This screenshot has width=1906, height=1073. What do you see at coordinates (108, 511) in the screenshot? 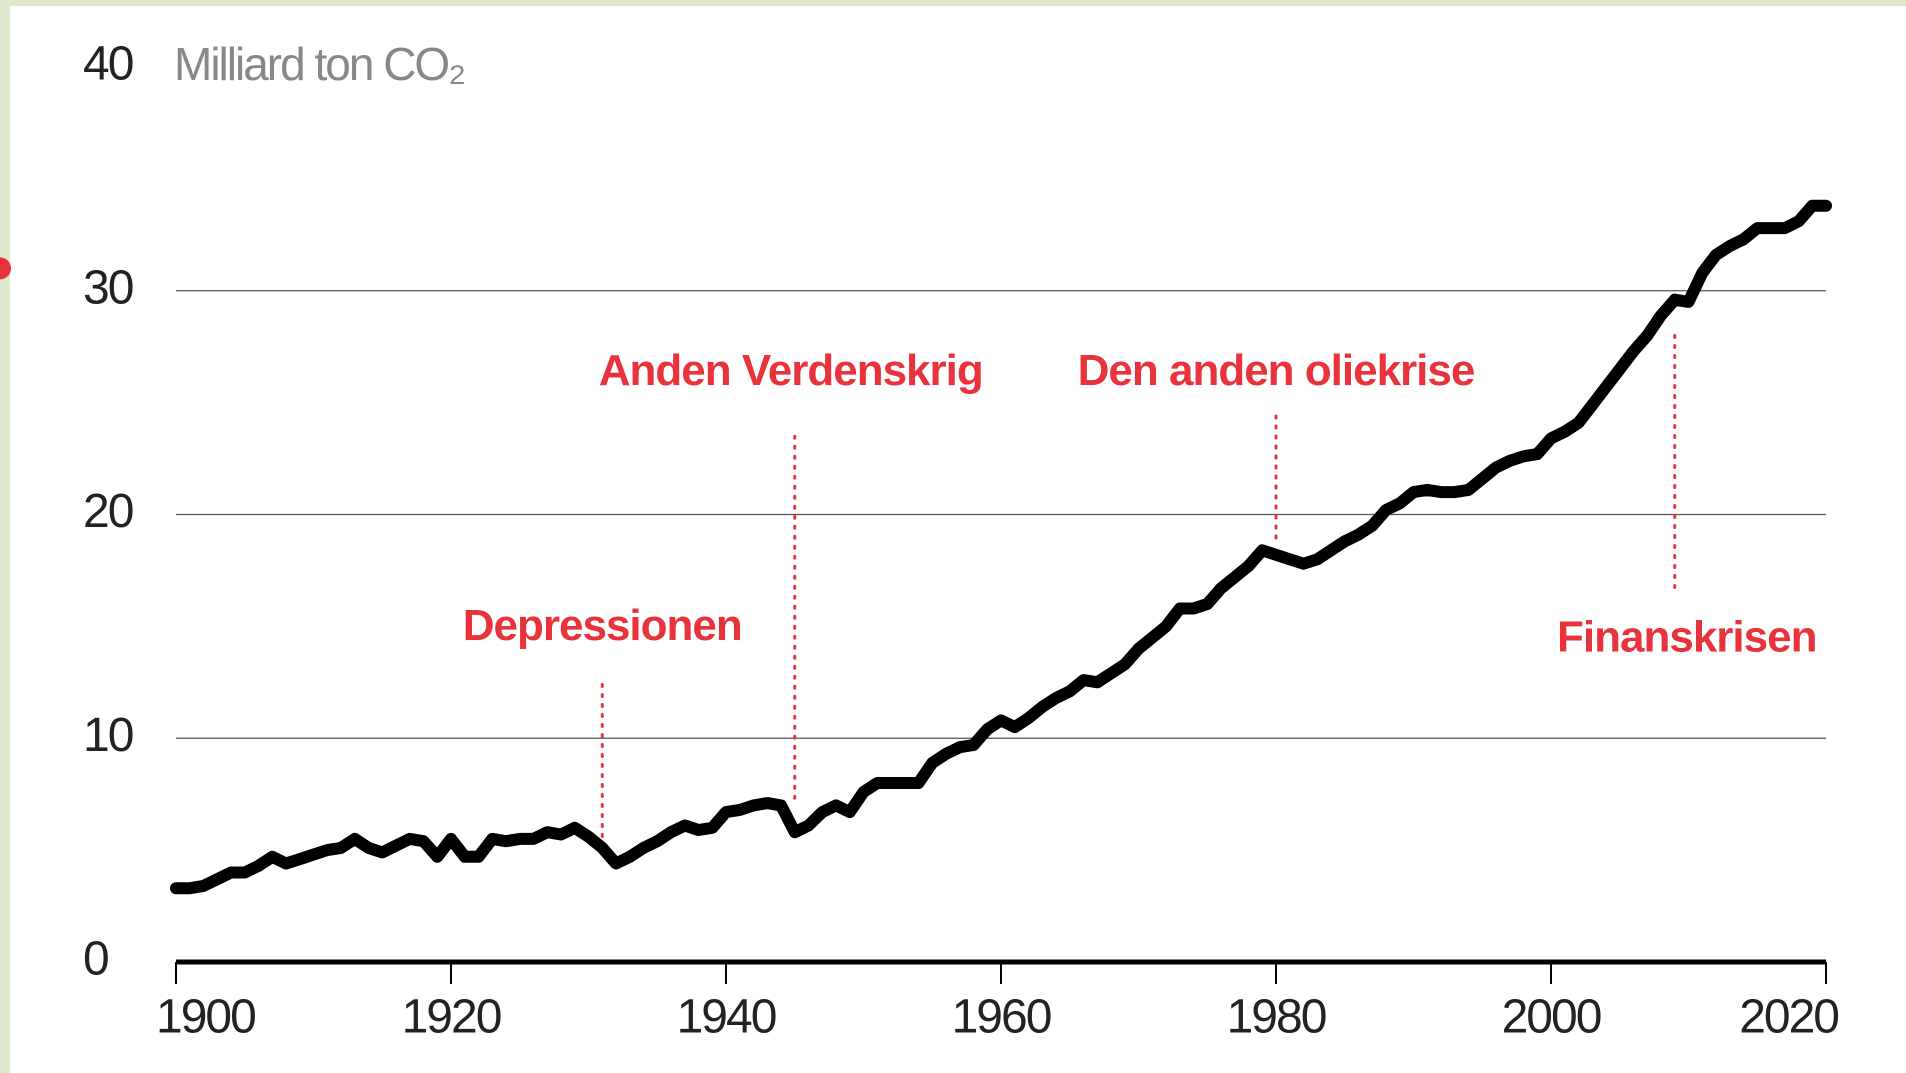
I see `y-tick-label: 20` at bounding box center [108, 511].